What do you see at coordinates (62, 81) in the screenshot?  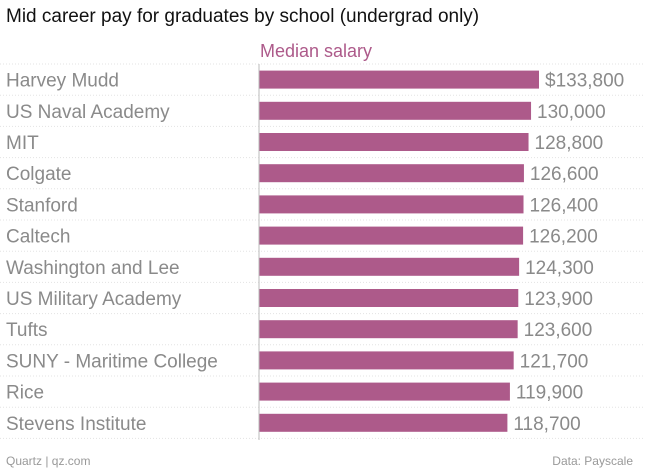 I see `category-label: Harvey Mudd` at bounding box center [62, 81].